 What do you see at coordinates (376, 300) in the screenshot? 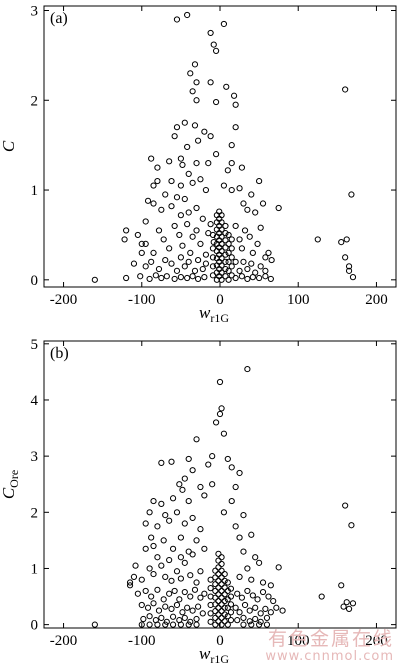
I see `chart-1-x-tick-label: 200` at bounding box center [376, 300].